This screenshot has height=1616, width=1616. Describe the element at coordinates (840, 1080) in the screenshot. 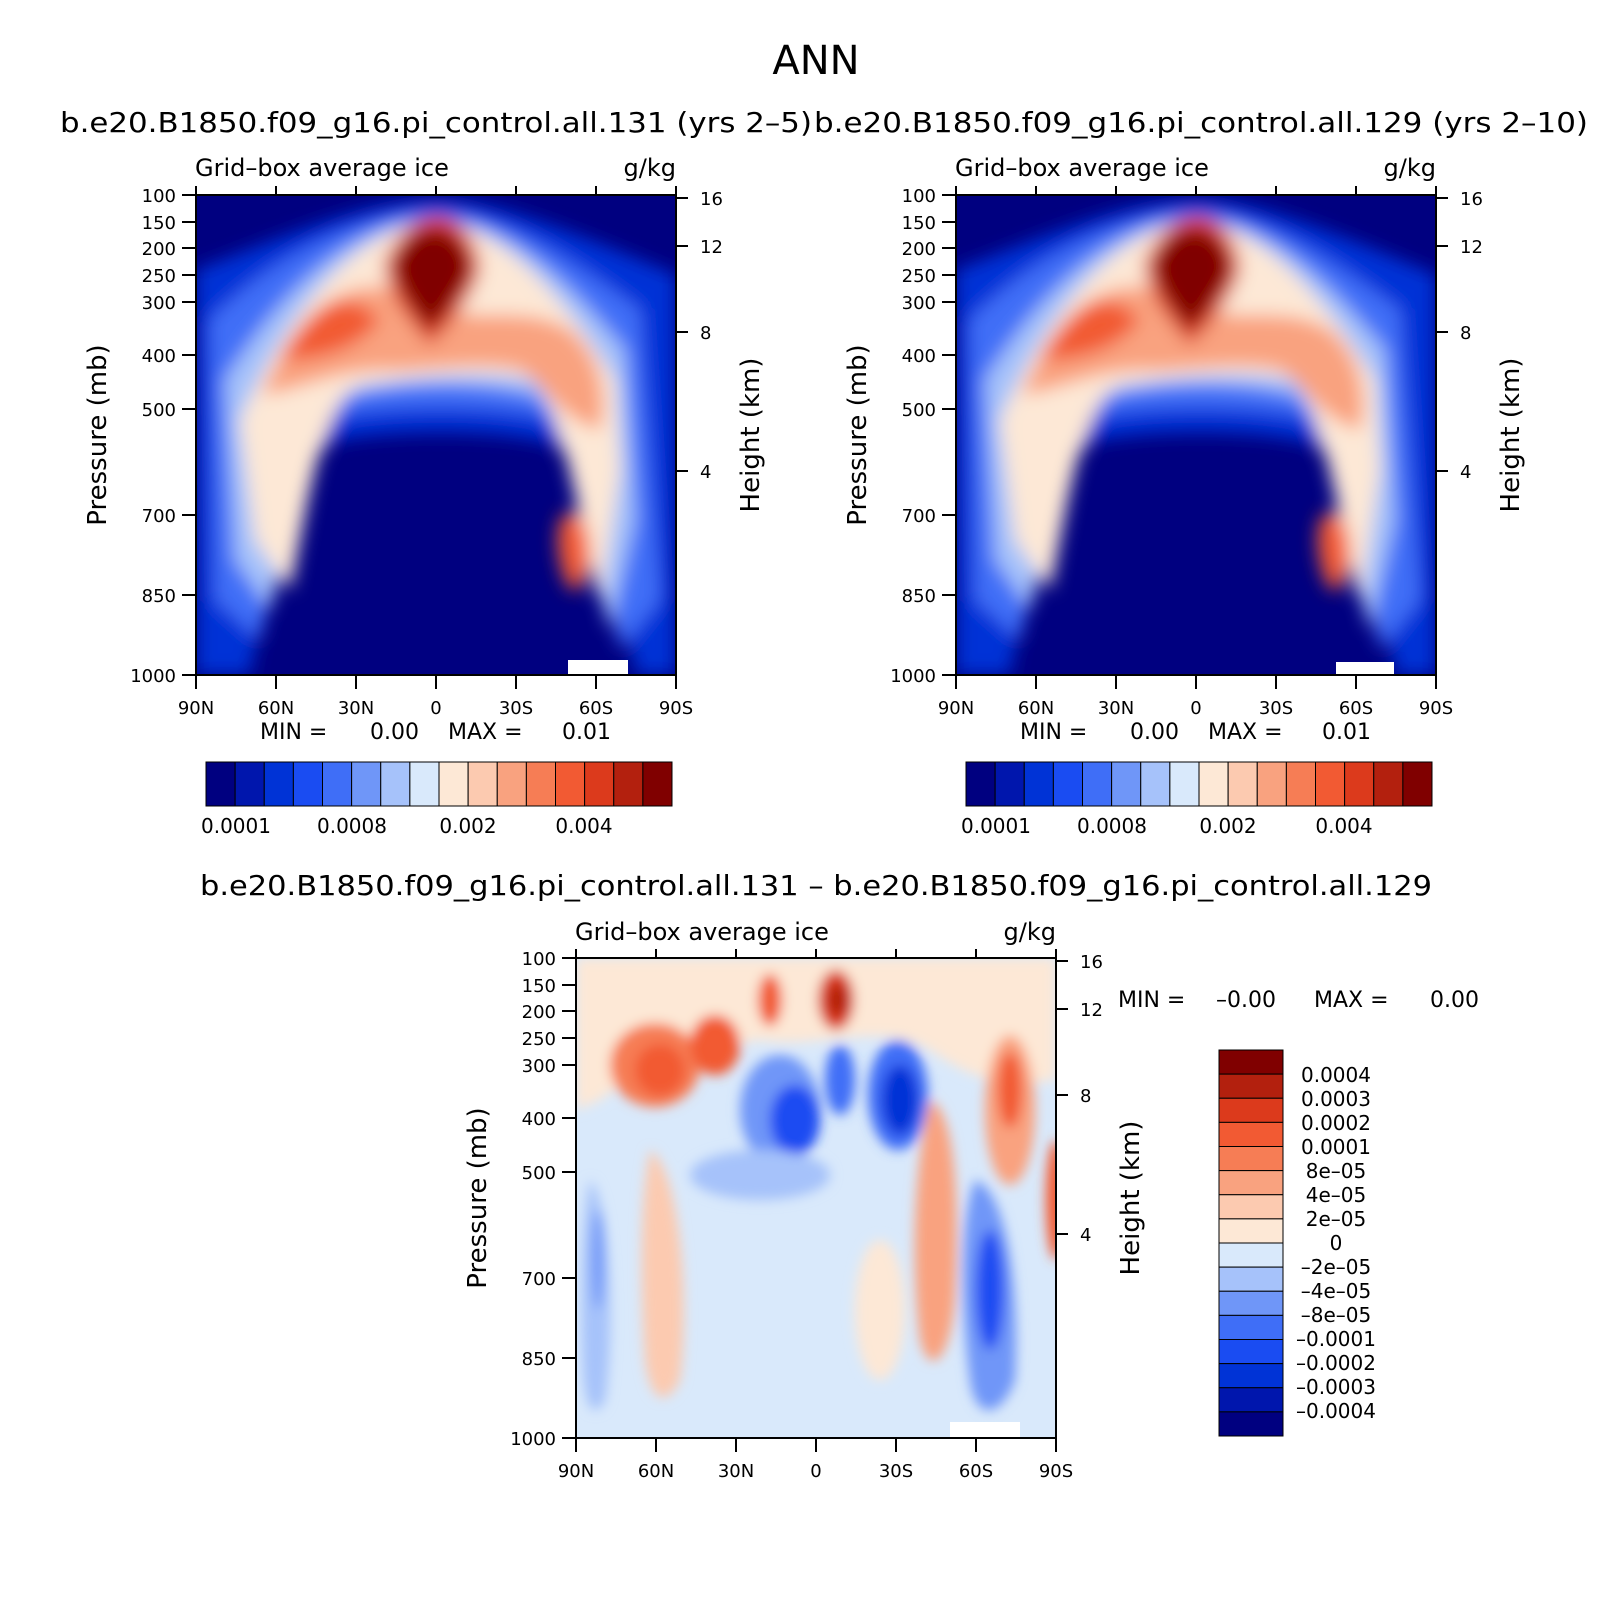

I see `diff-tropical-negative-b` at that location.